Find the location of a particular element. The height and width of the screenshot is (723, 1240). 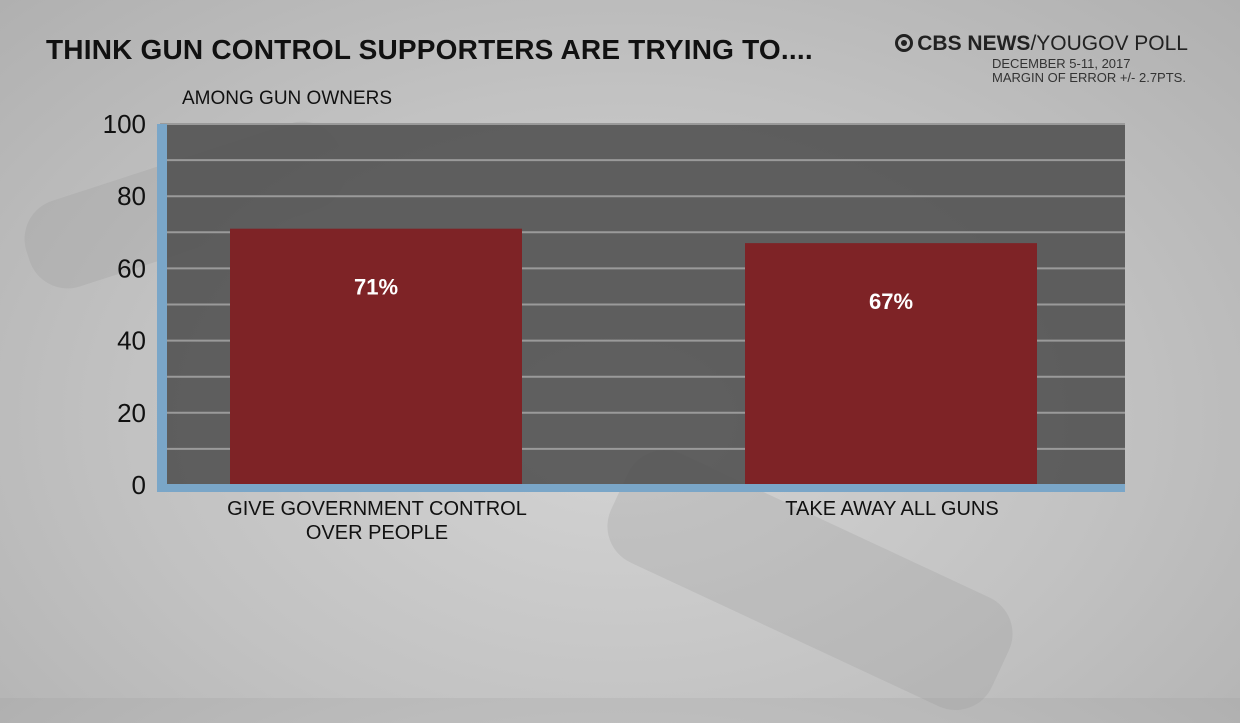

y-tick-label: 20 is located at coordinates (131, 413).